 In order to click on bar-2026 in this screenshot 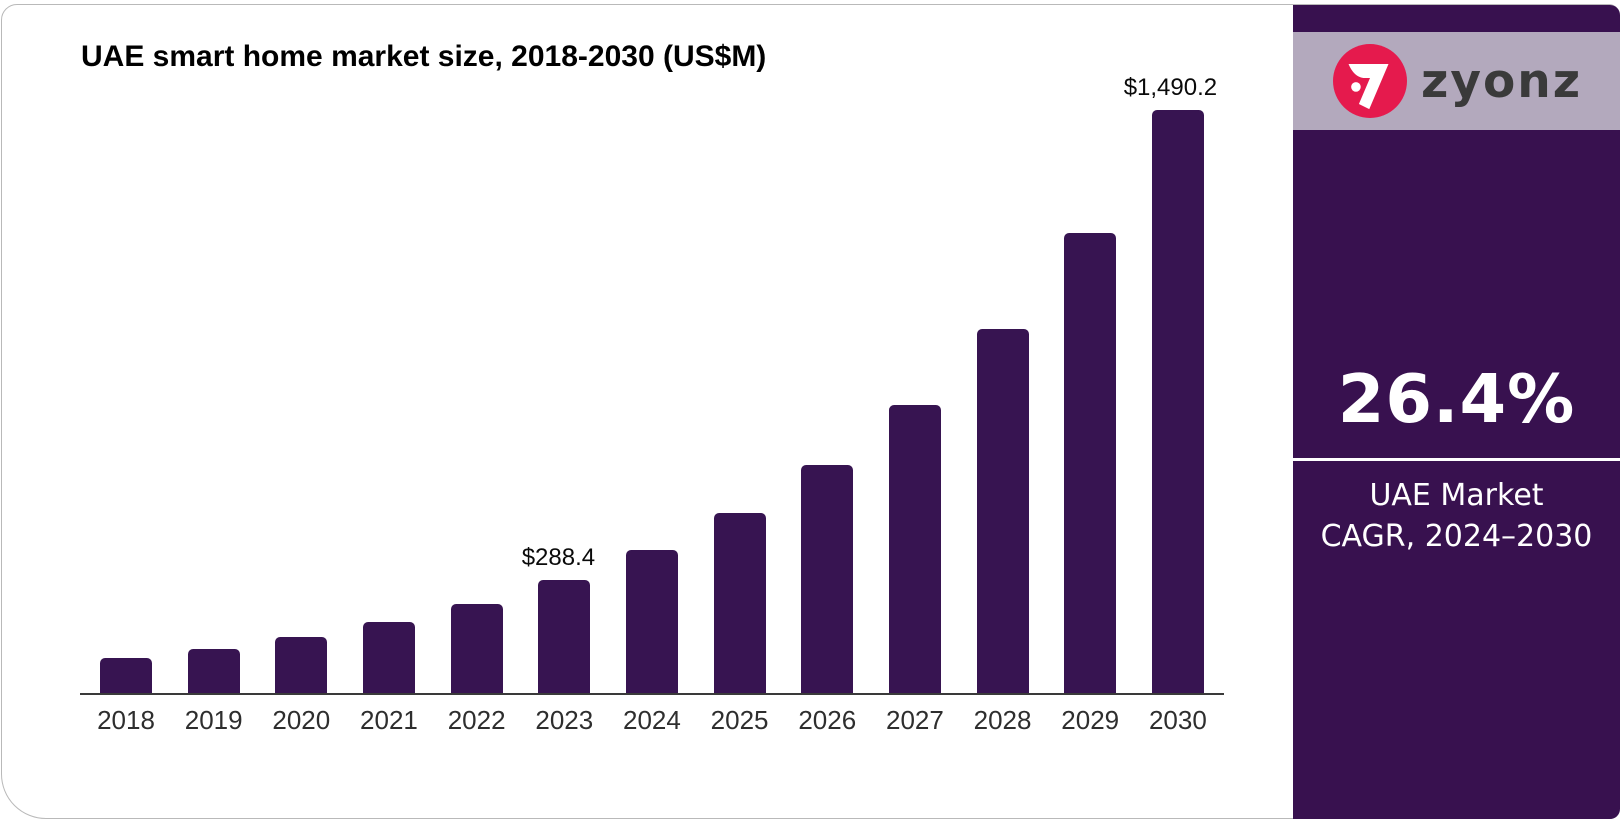, I will do `click(827, 579)`.